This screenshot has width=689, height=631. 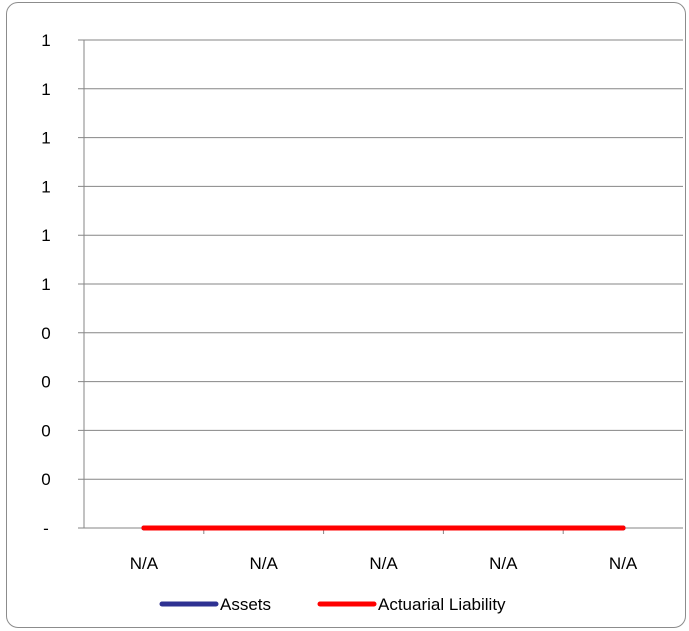 What do you see at coordinates (332, 604) in the screenshot?
I see `legend: Assets Actuarial Liability` at bounding box center [332, 604].